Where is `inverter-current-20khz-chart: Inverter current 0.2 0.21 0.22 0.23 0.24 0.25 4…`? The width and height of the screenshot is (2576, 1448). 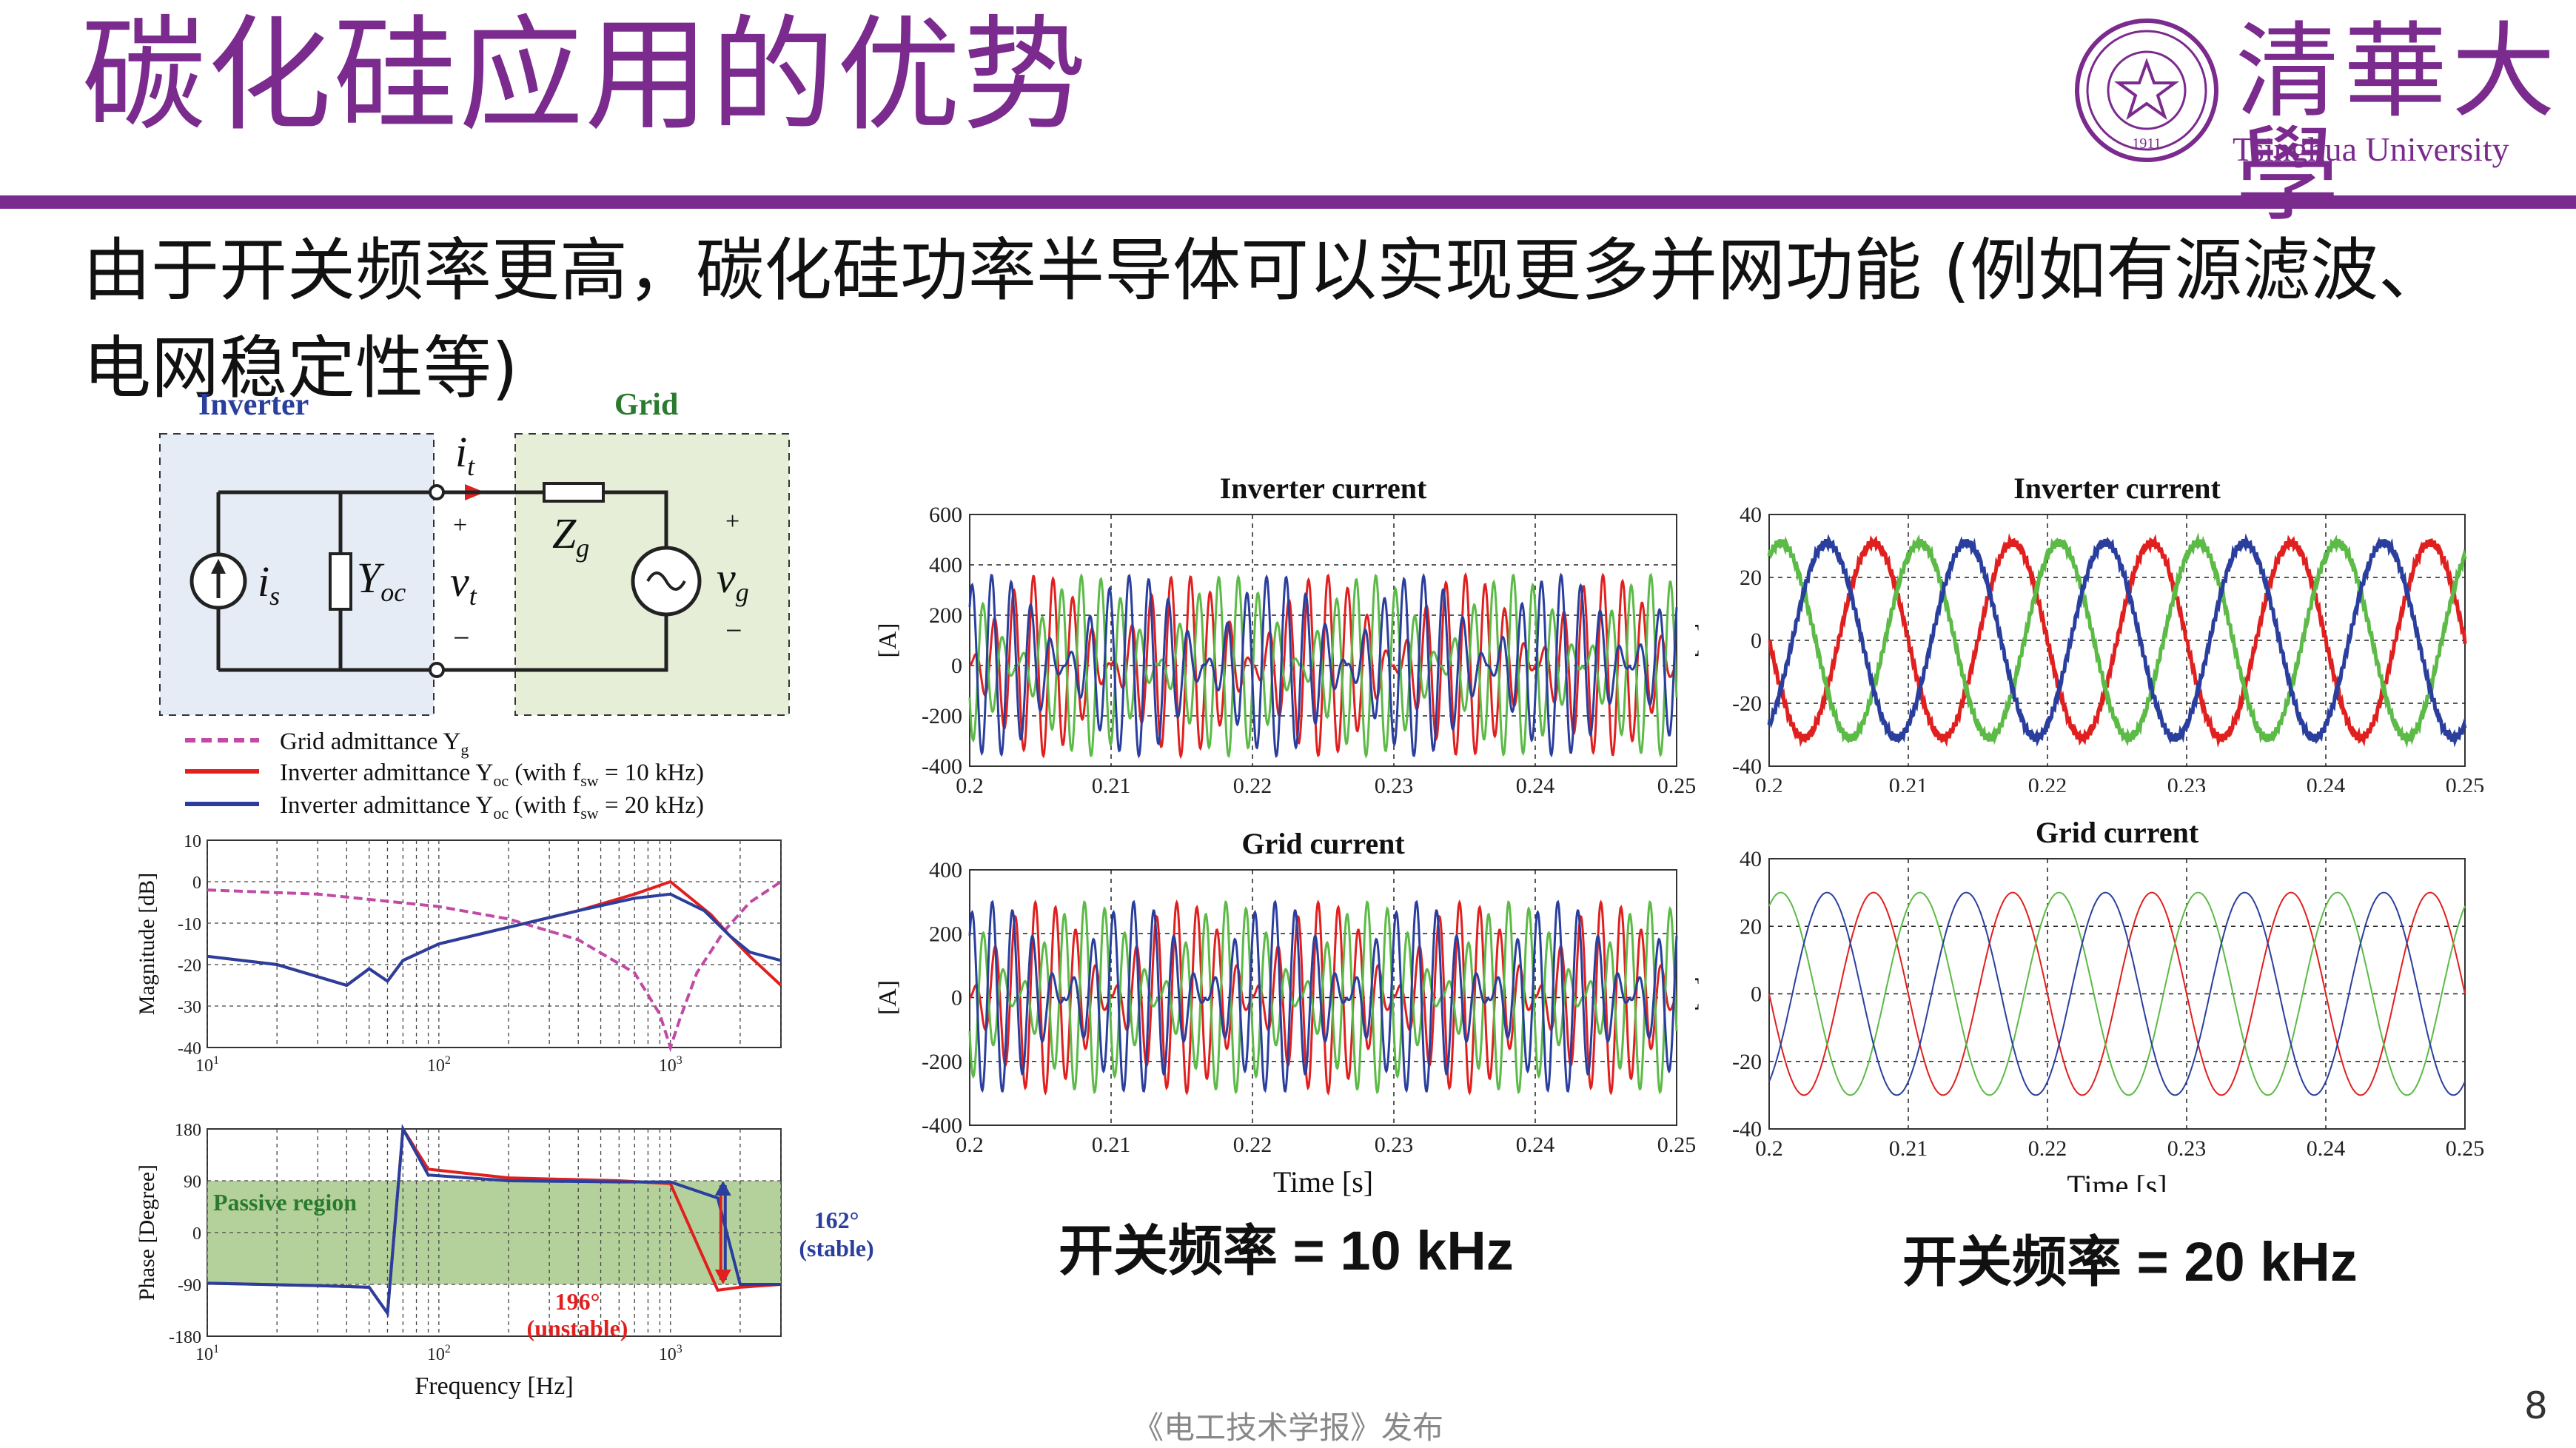 inverter-current-20khz-chart: Inverter current 0.2 0.21 0.22 0.23 0.24 0.25 4… is located at coordinates (2089, 632).